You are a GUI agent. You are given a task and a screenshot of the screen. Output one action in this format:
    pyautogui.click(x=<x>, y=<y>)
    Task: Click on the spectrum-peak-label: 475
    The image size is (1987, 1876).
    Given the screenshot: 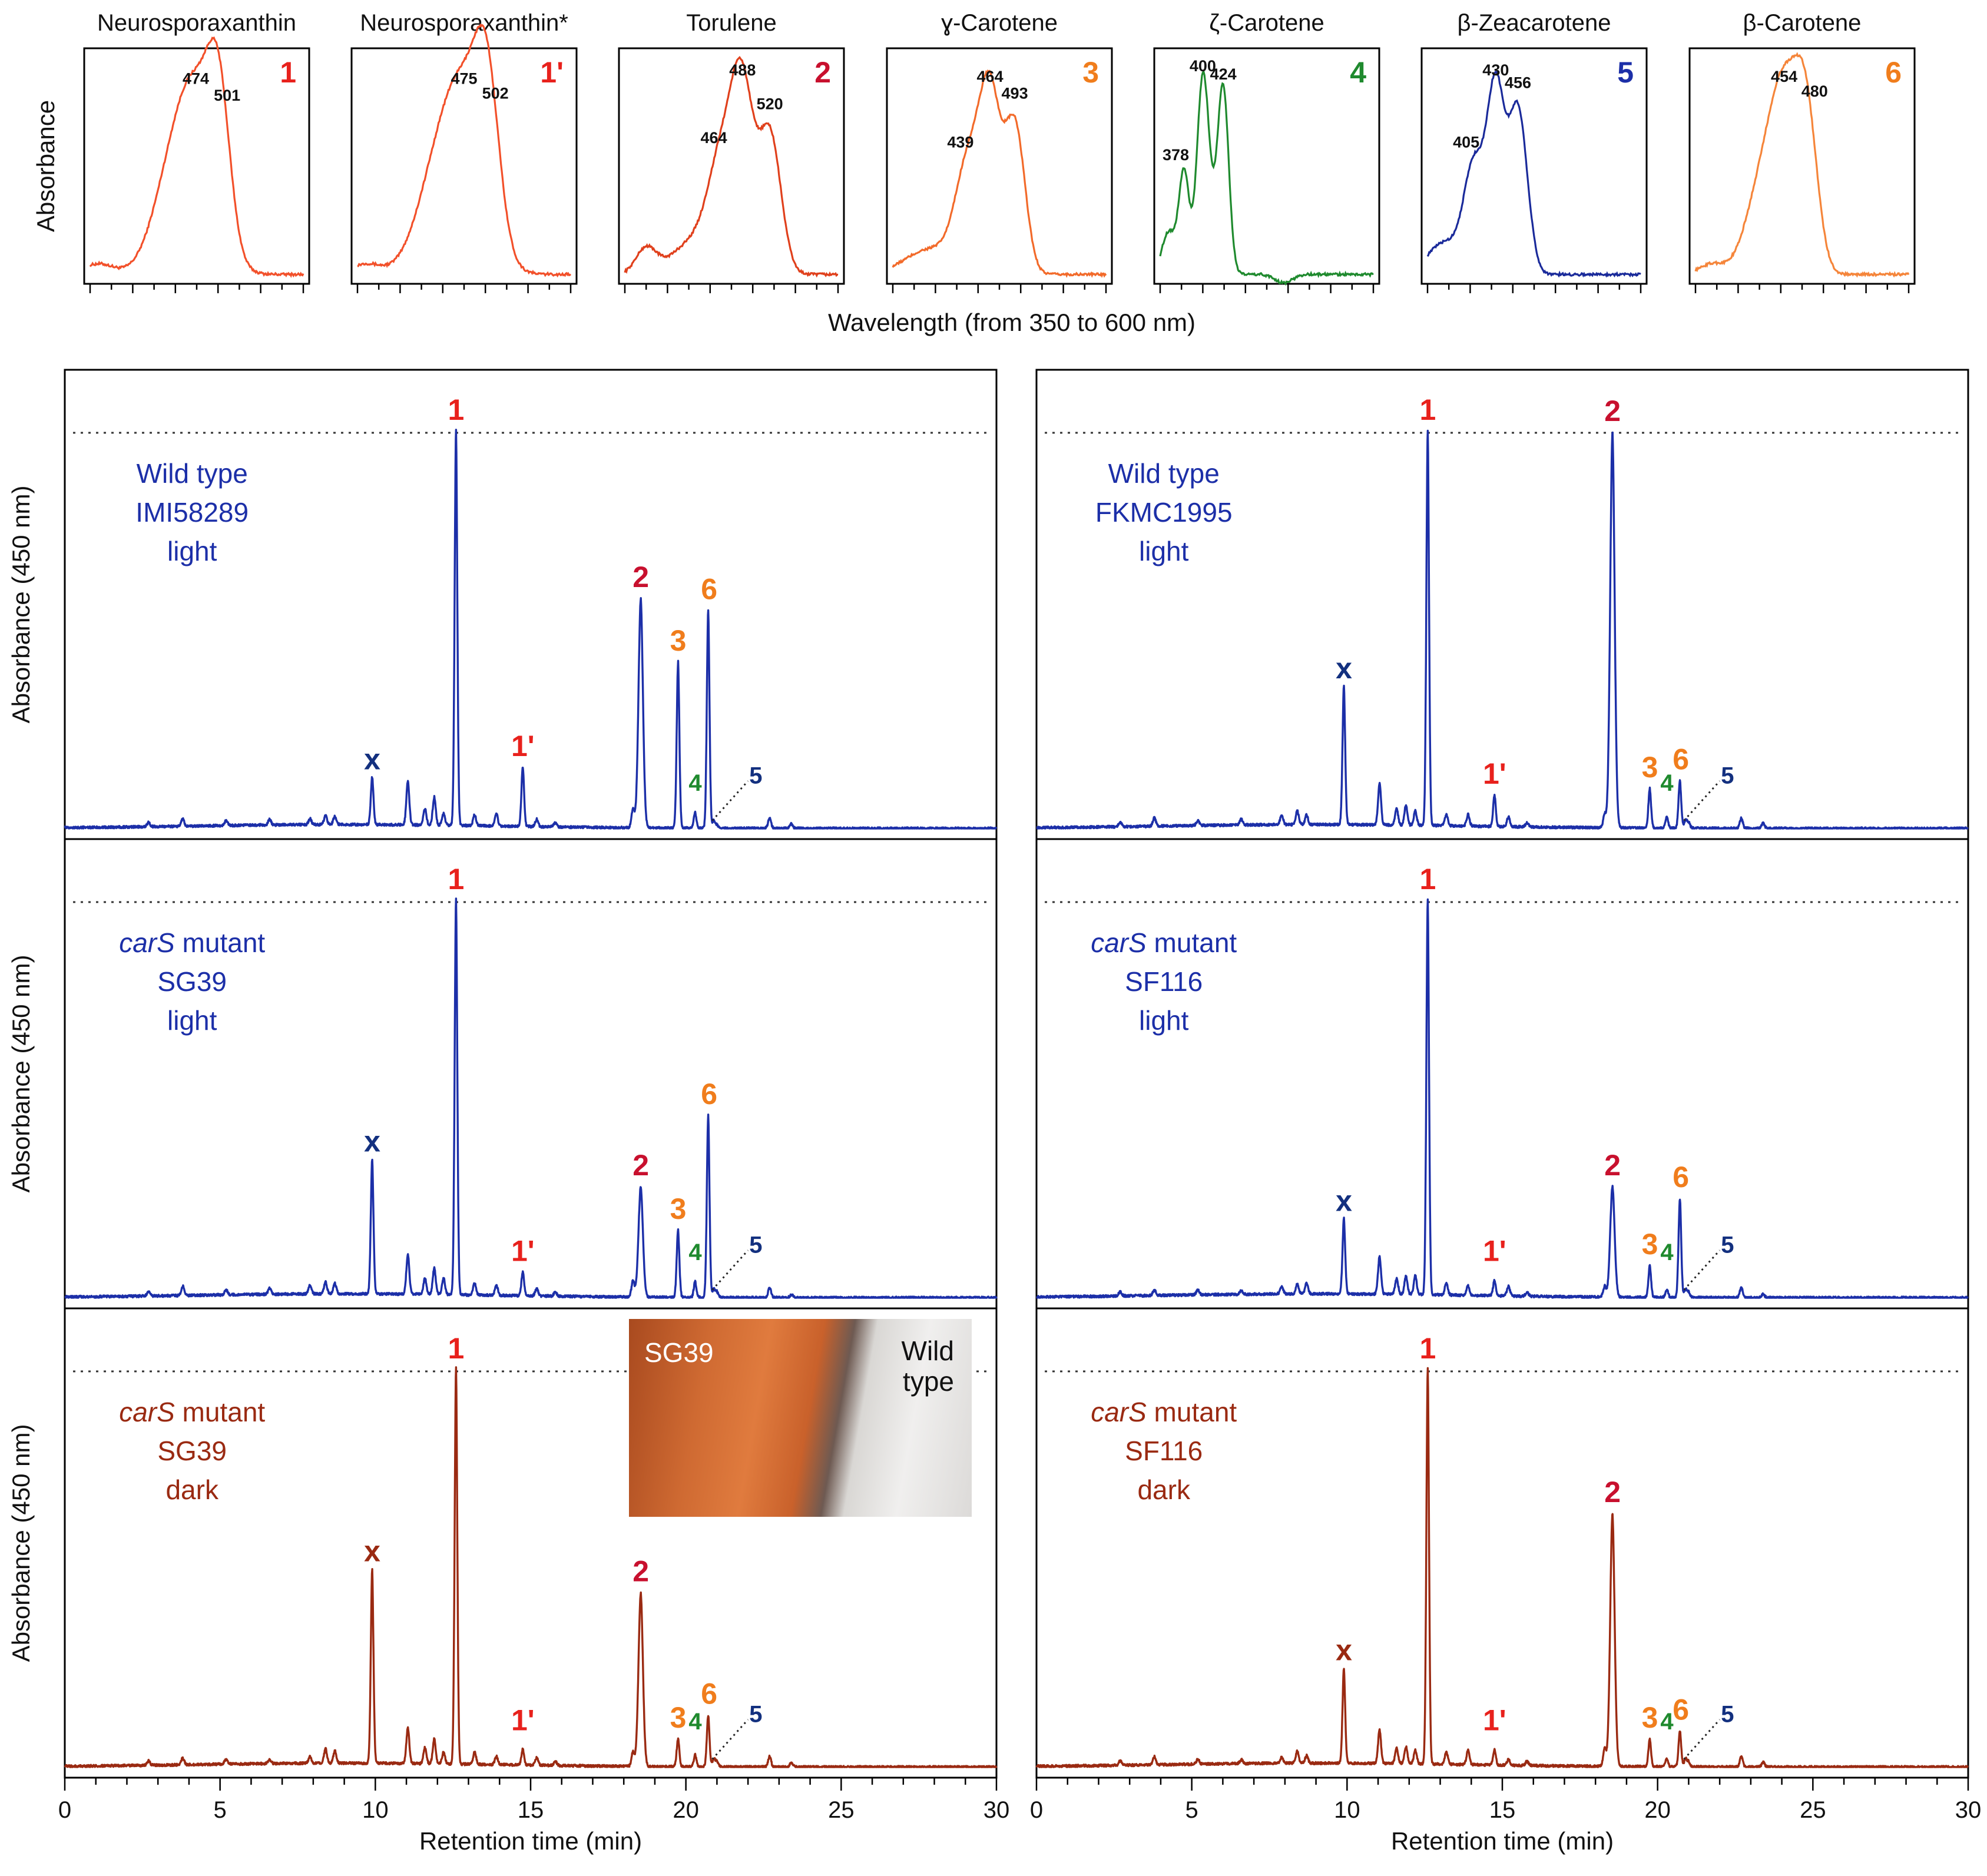 What is the action you would take?
    pyautogui.click(x=464, y=78)
    